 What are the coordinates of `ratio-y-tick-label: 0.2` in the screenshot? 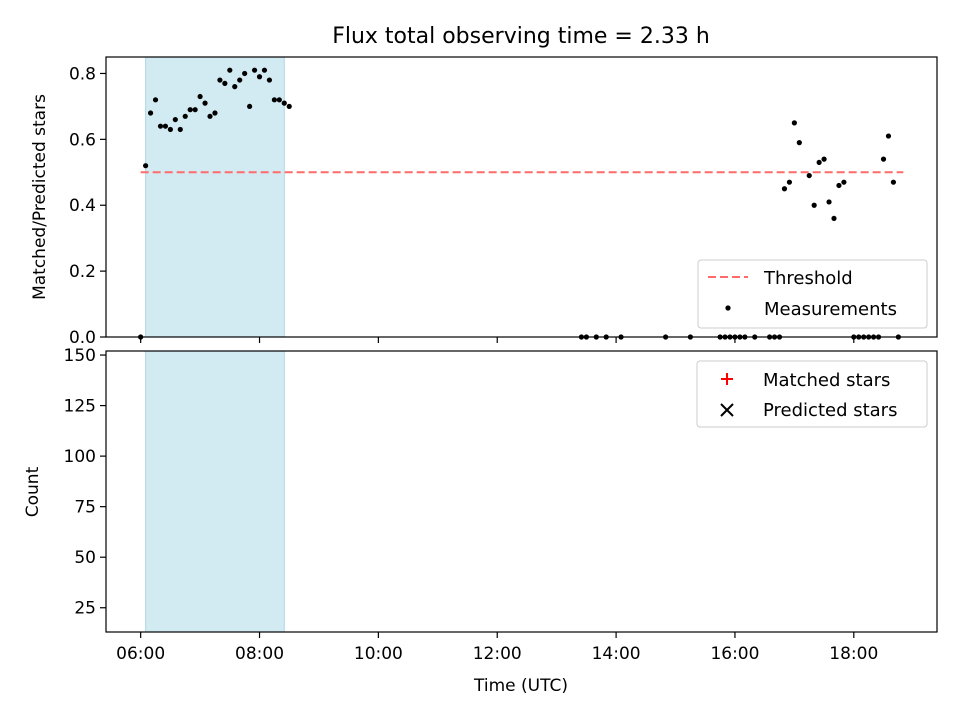 It's located at (82, 272).